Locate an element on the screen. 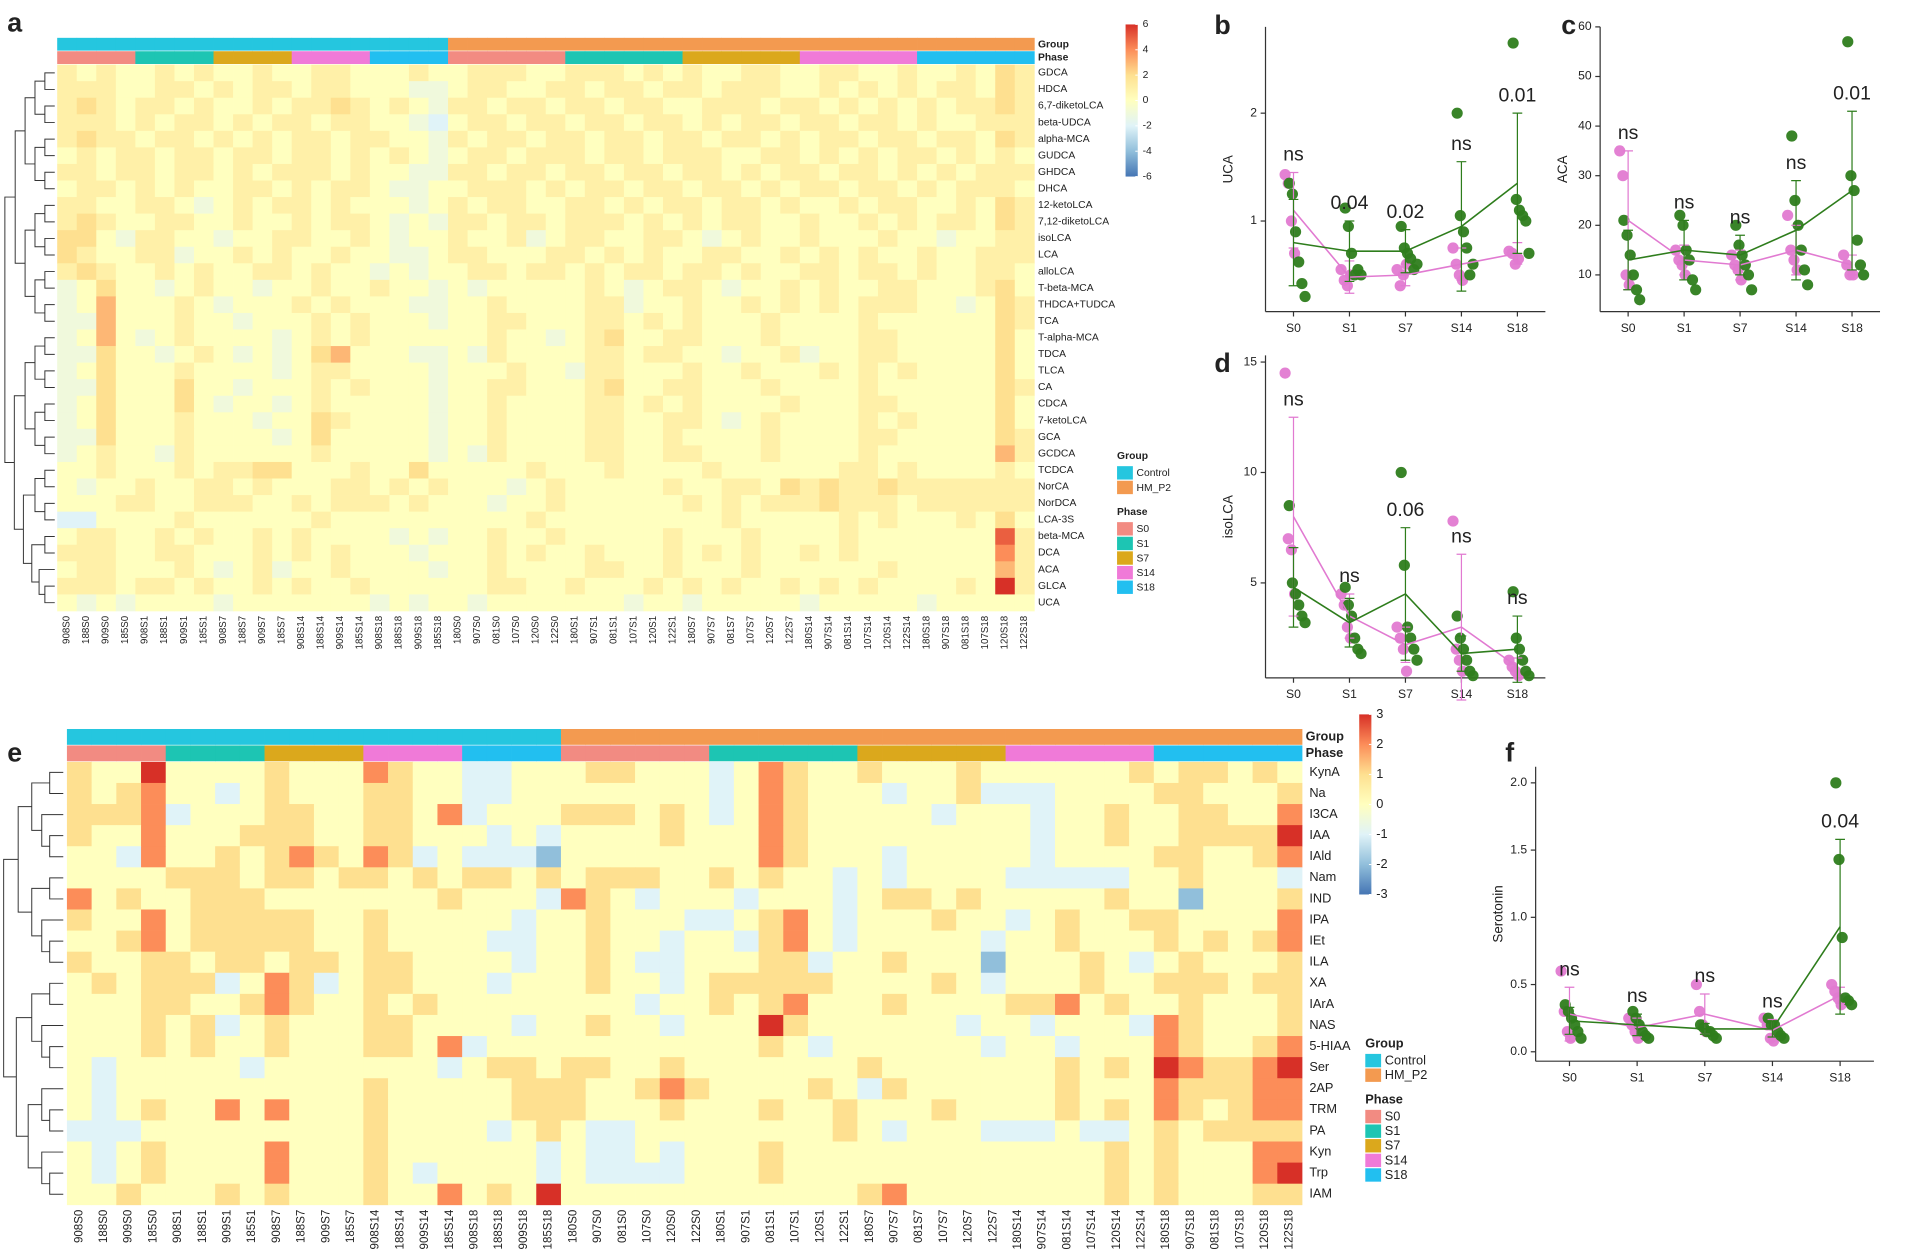 This screenshot has width=1908, height=1256. column-label: 081S18 is located at coordinates (965, 633).